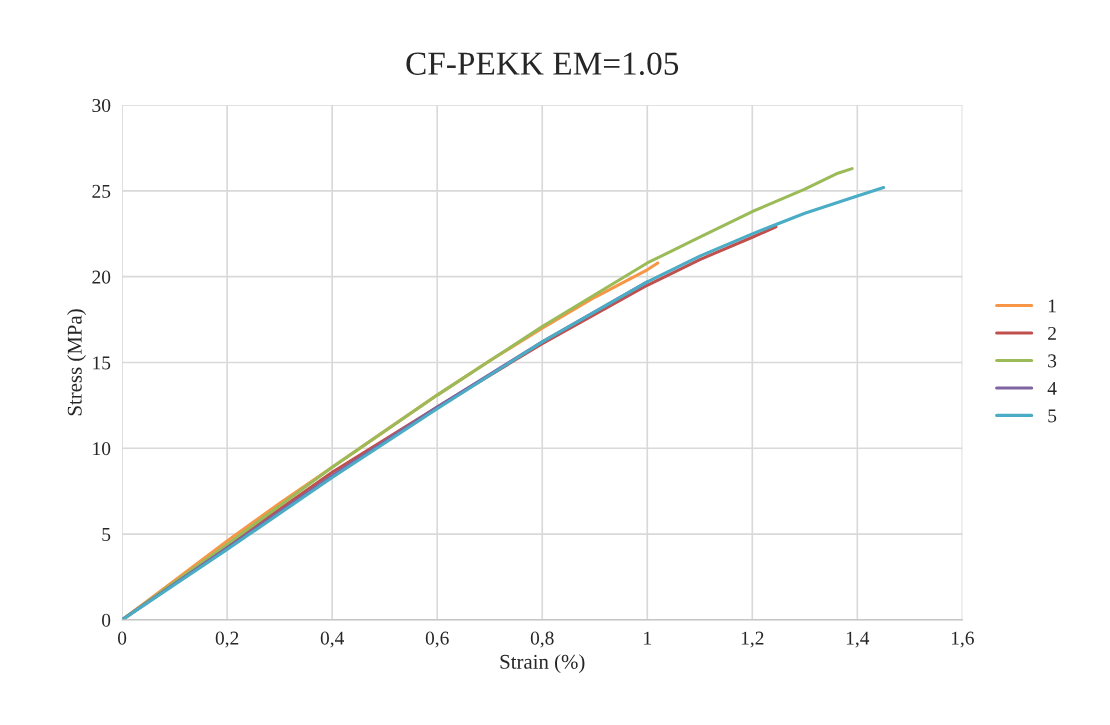 This screenshot has width=1110, height=725. What do you see at coordinates (542, 639) in the screenshot?
I see `x-tick-label: 0,8` at bounding box center [542, 639].